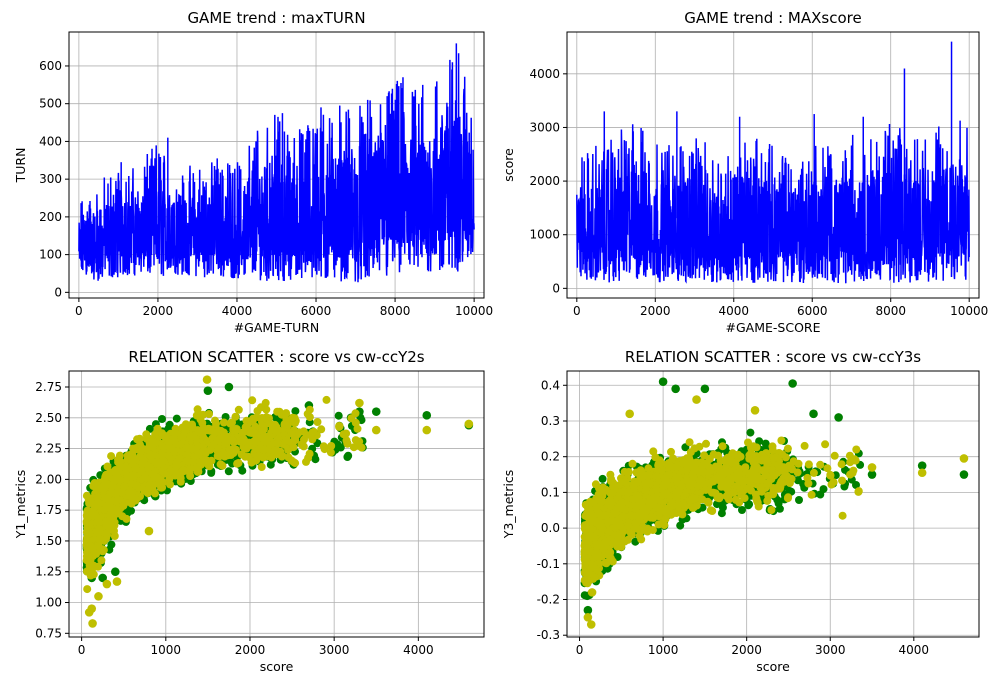 The width and height of the screenshot is (991, 690). Describe the element at coordinates (277, 666) in the screenshot. I see `x-axis-label: score` at that location.